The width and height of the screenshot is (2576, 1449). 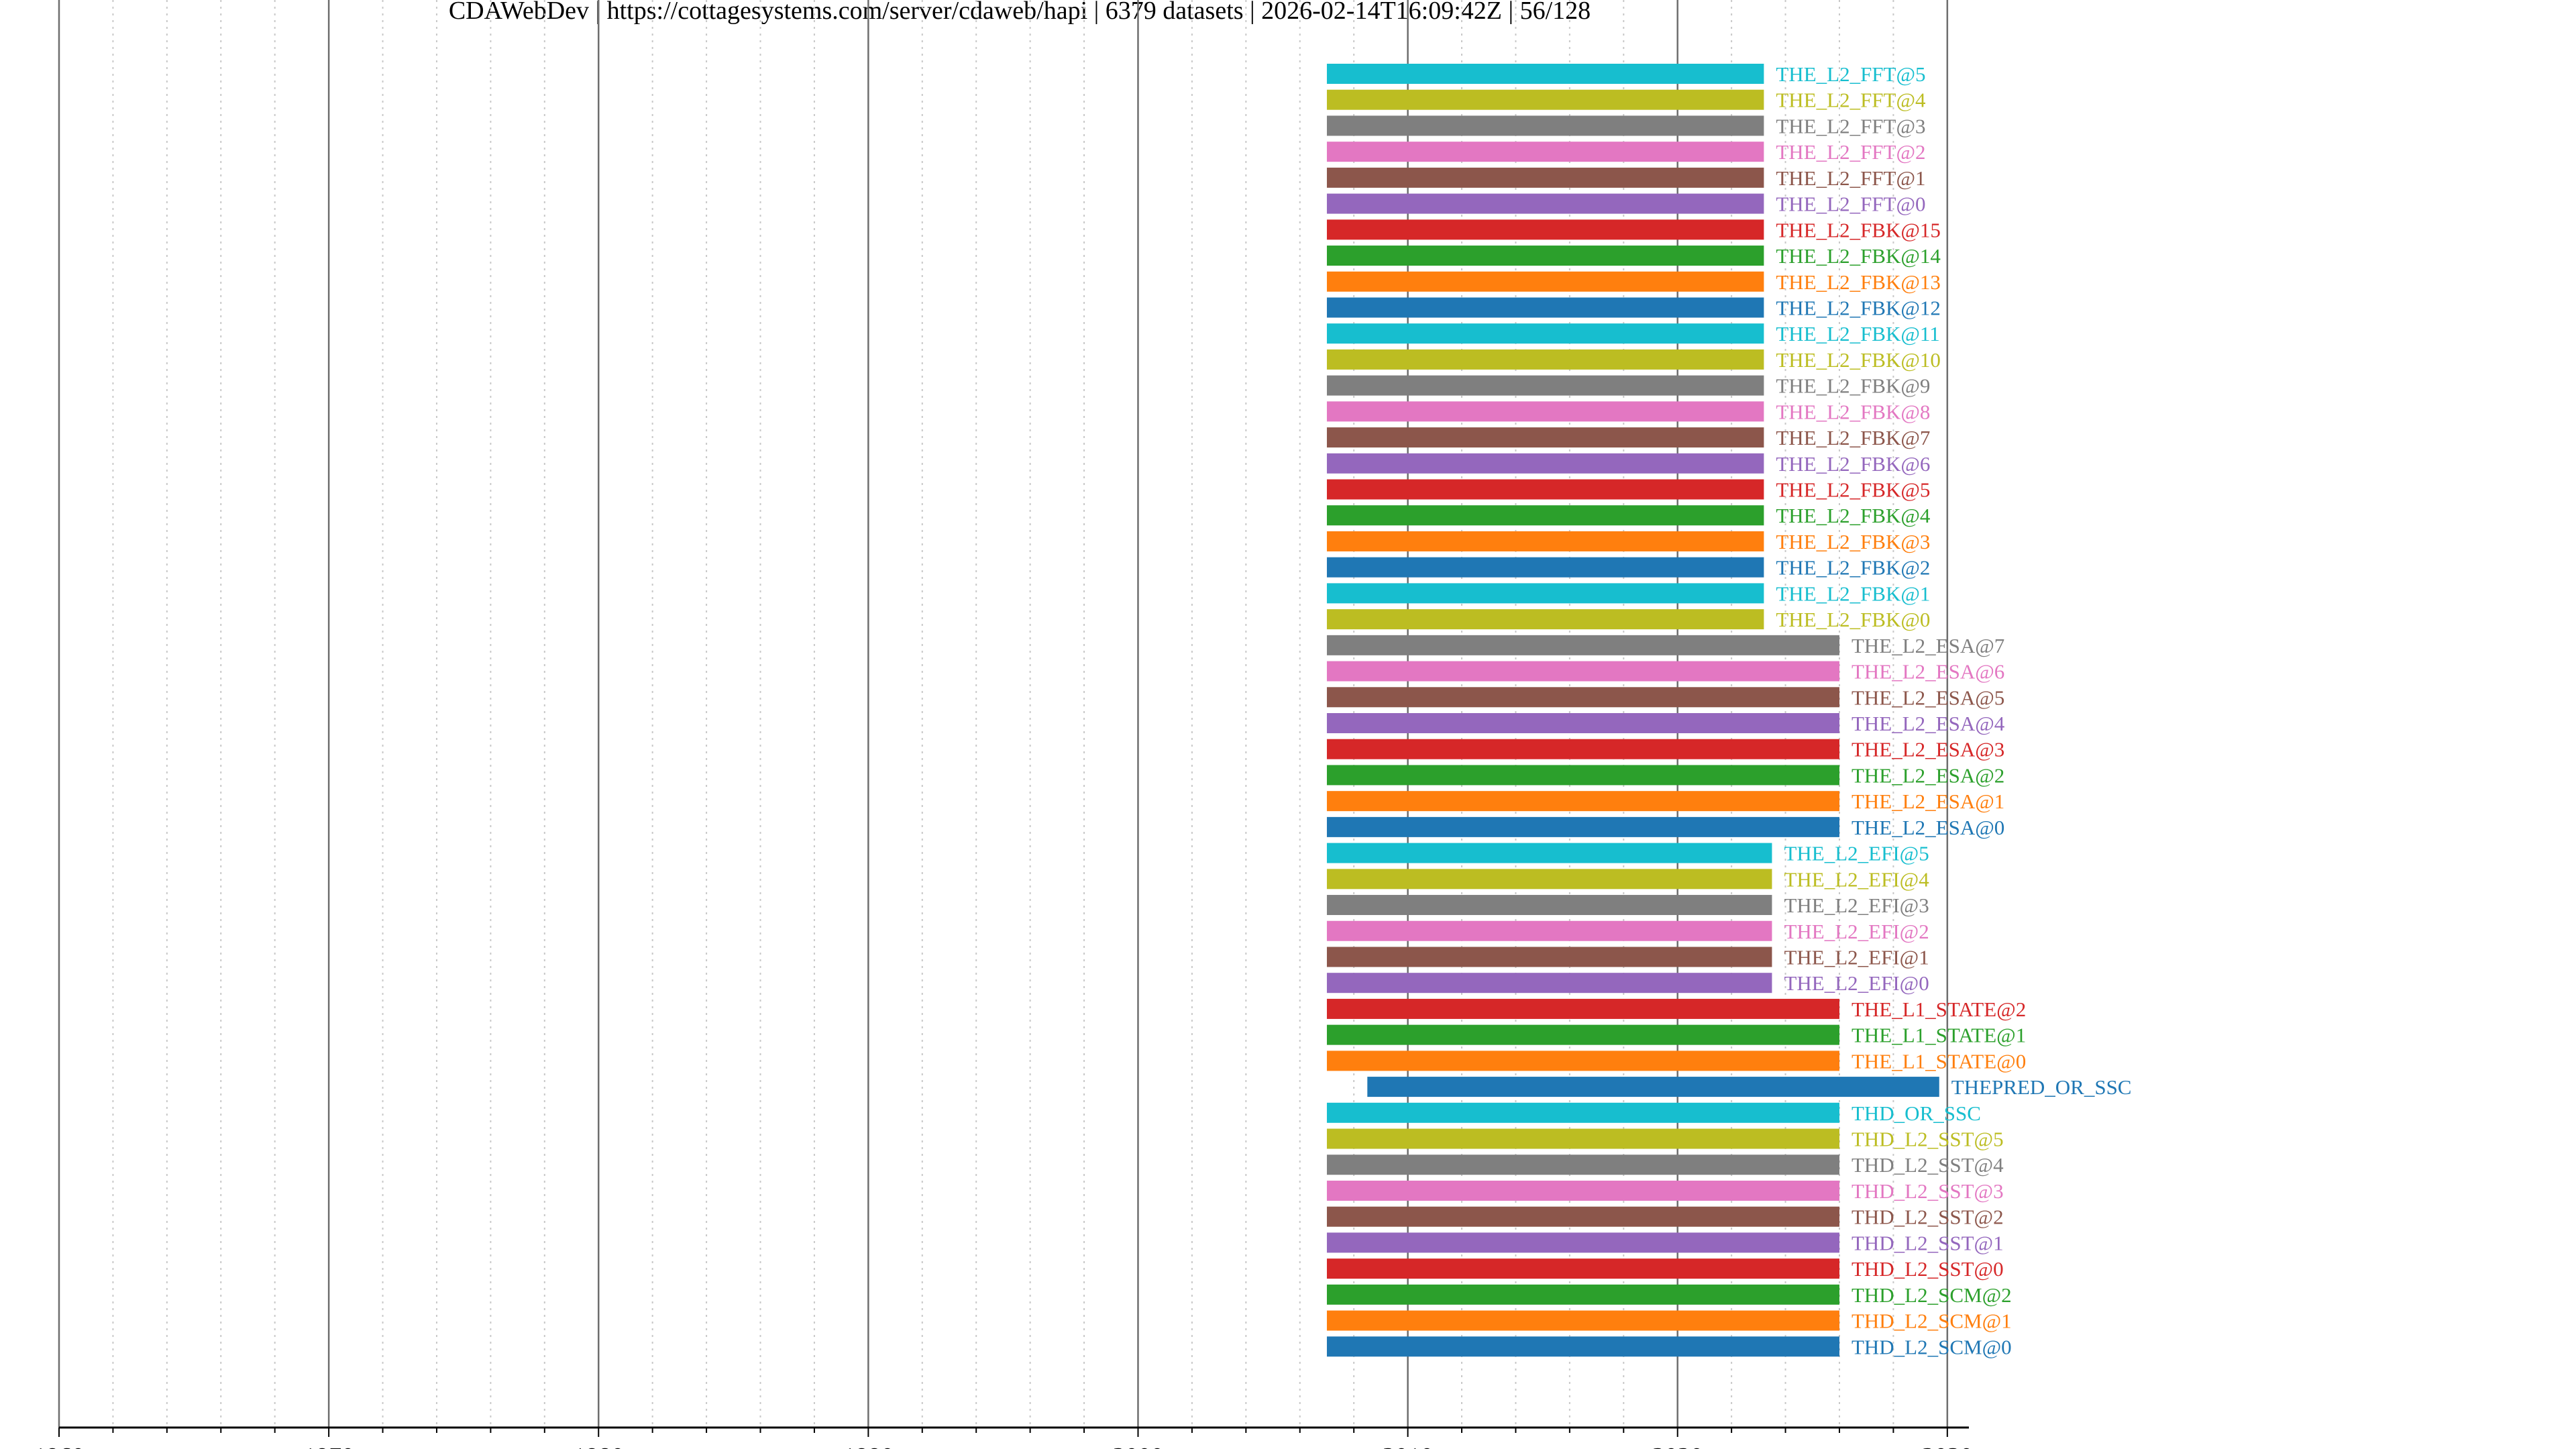 I want to click on dataset-label: THEPRED_OR_SSC, so click(x=2041, y=1087).